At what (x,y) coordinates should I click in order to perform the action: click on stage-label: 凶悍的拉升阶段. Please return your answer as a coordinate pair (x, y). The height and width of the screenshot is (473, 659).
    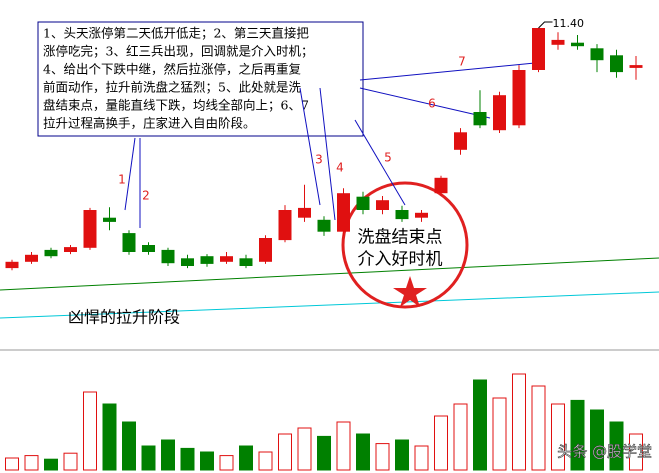
    Looking at the image, I should click on (124, 317).